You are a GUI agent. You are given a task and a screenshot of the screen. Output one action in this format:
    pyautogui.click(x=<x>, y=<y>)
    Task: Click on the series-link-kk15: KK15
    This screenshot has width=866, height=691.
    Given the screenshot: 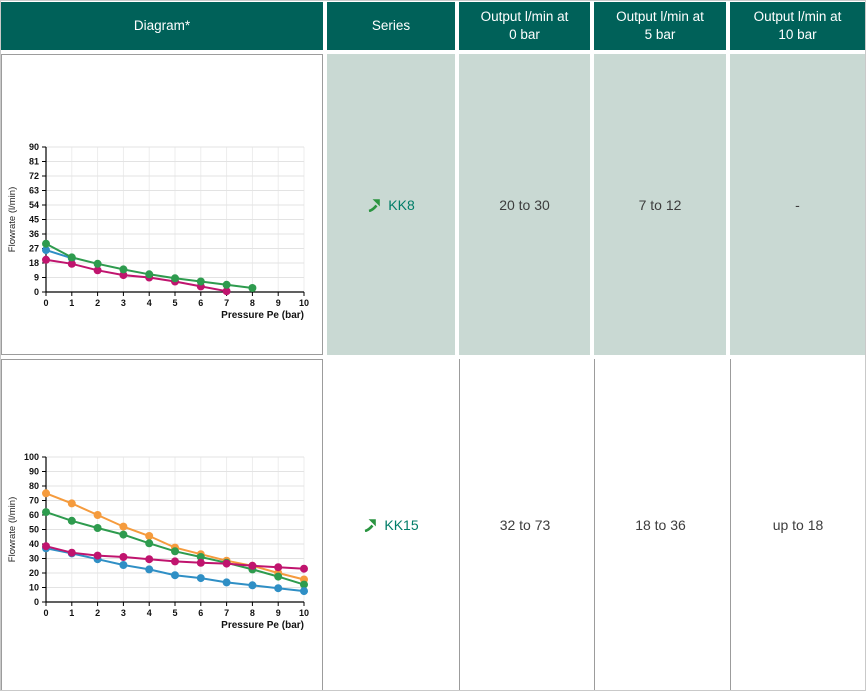 What is the action you would take?
    pyautogui.click(x=391, y=525)
    